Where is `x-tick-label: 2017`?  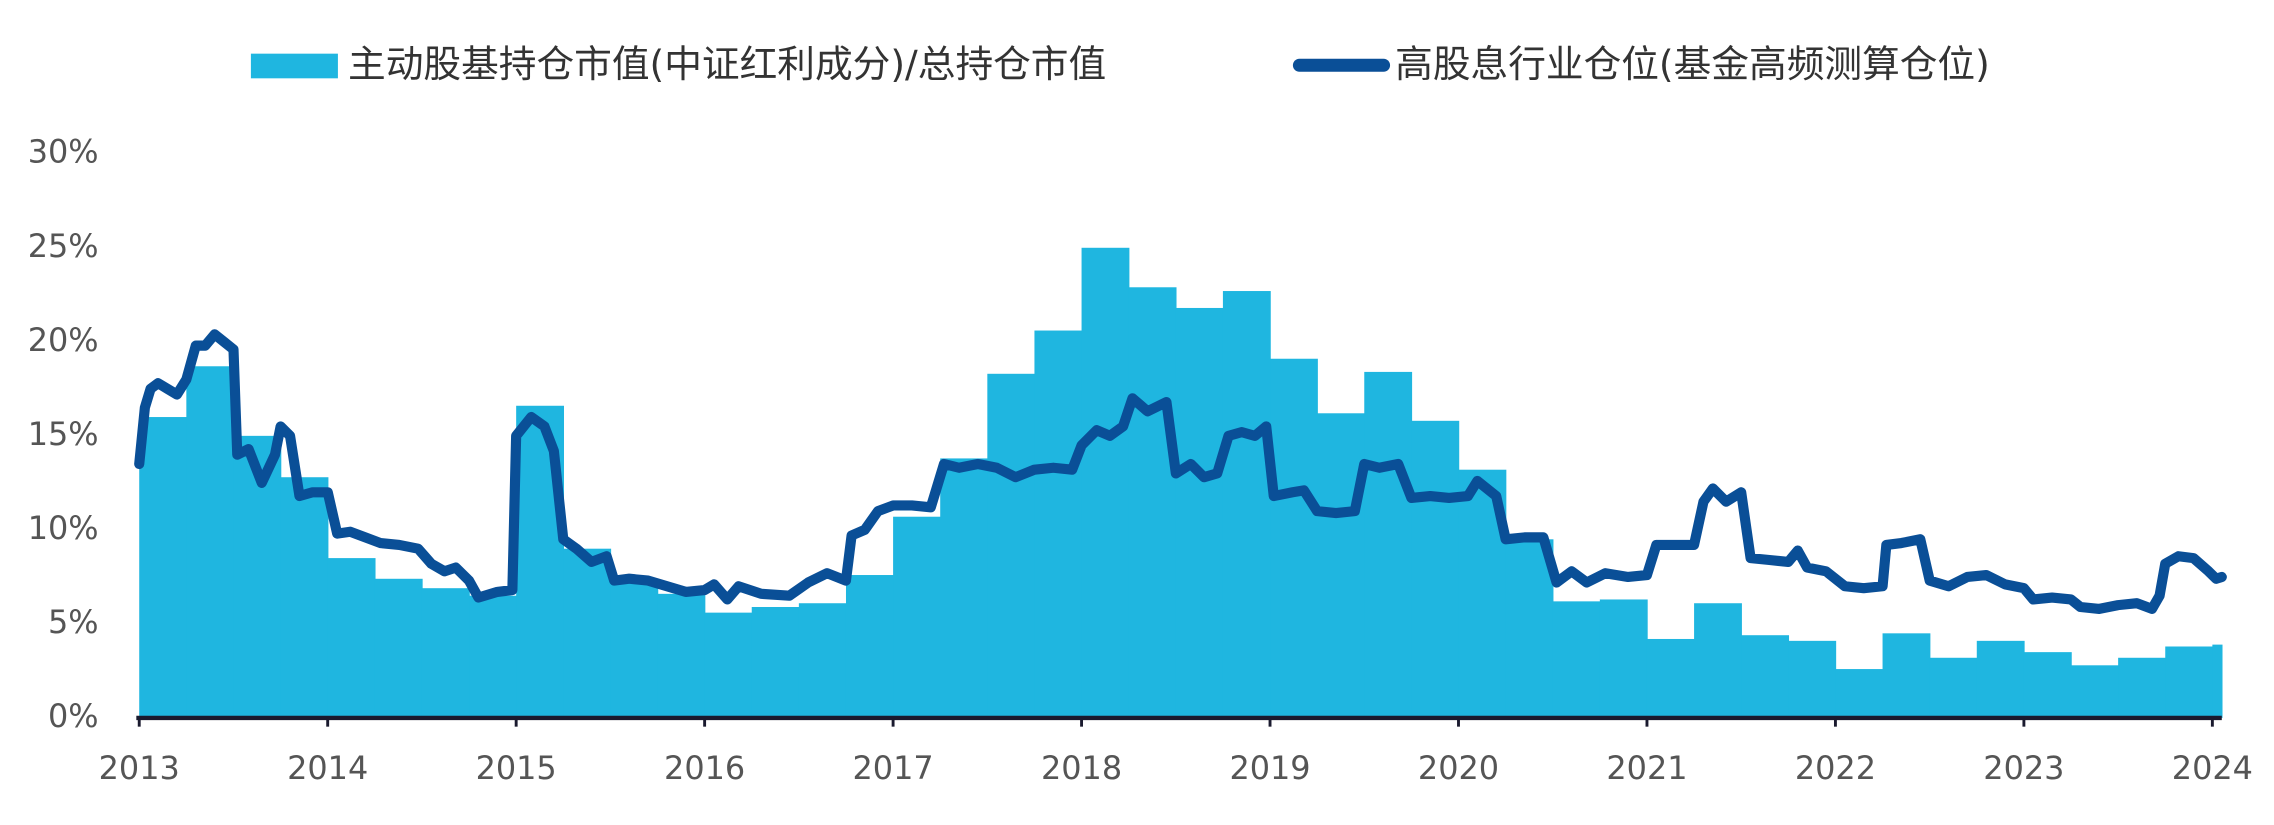
x-tick-label: 2017 is located at coordinates (893, 768).